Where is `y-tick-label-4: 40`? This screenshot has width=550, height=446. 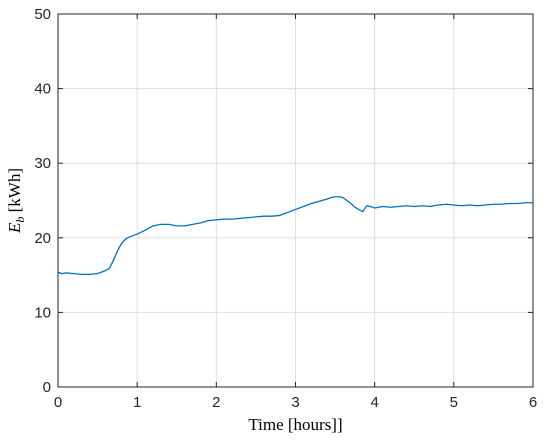
y-tick-label-4: 40 is located at coordinates (42, 89).